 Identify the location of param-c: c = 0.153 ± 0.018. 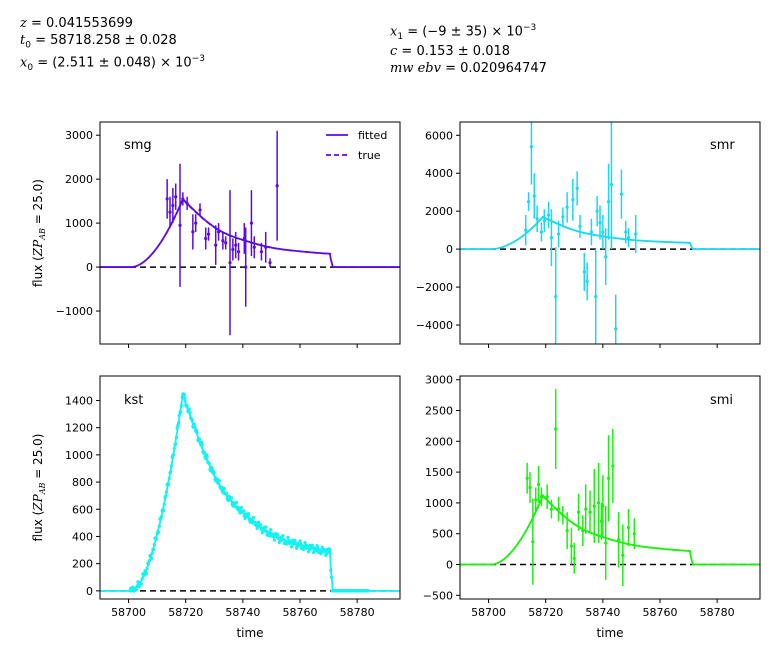
(450, 51).